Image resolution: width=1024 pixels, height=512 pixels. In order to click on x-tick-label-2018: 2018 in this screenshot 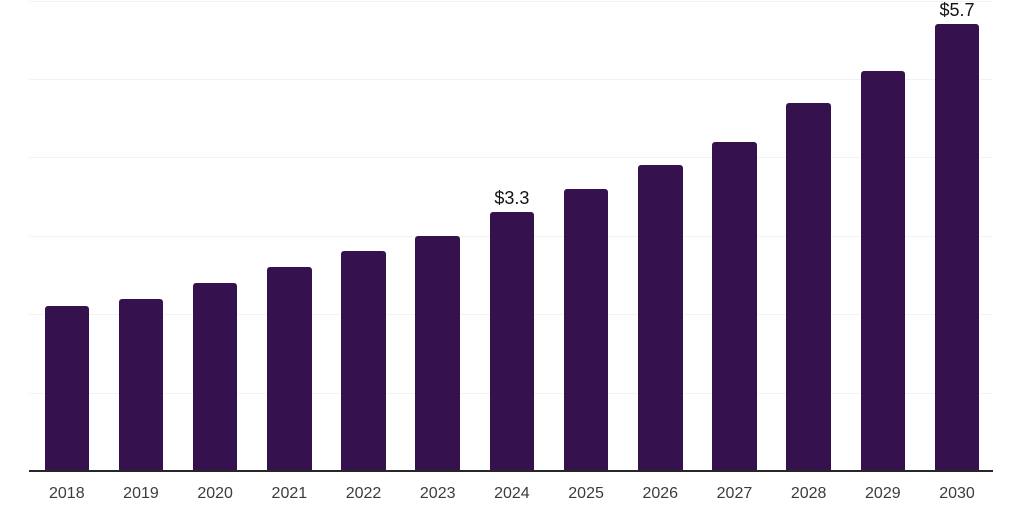, I will do `click(67, 493)`.